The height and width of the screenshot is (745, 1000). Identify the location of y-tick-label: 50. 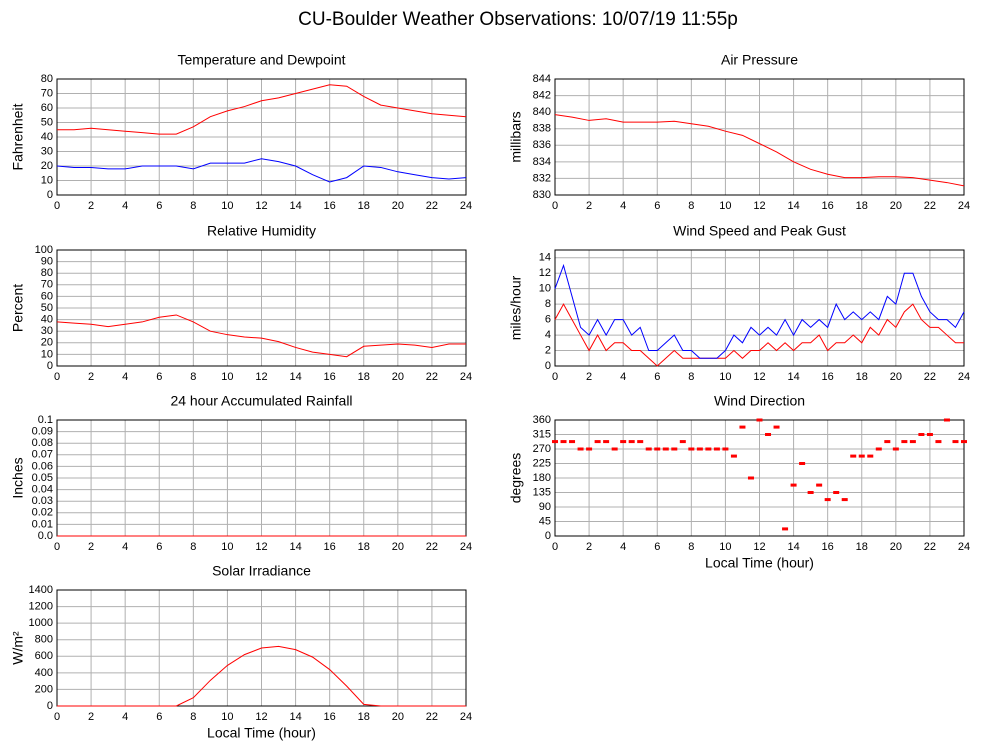
(47, 308).